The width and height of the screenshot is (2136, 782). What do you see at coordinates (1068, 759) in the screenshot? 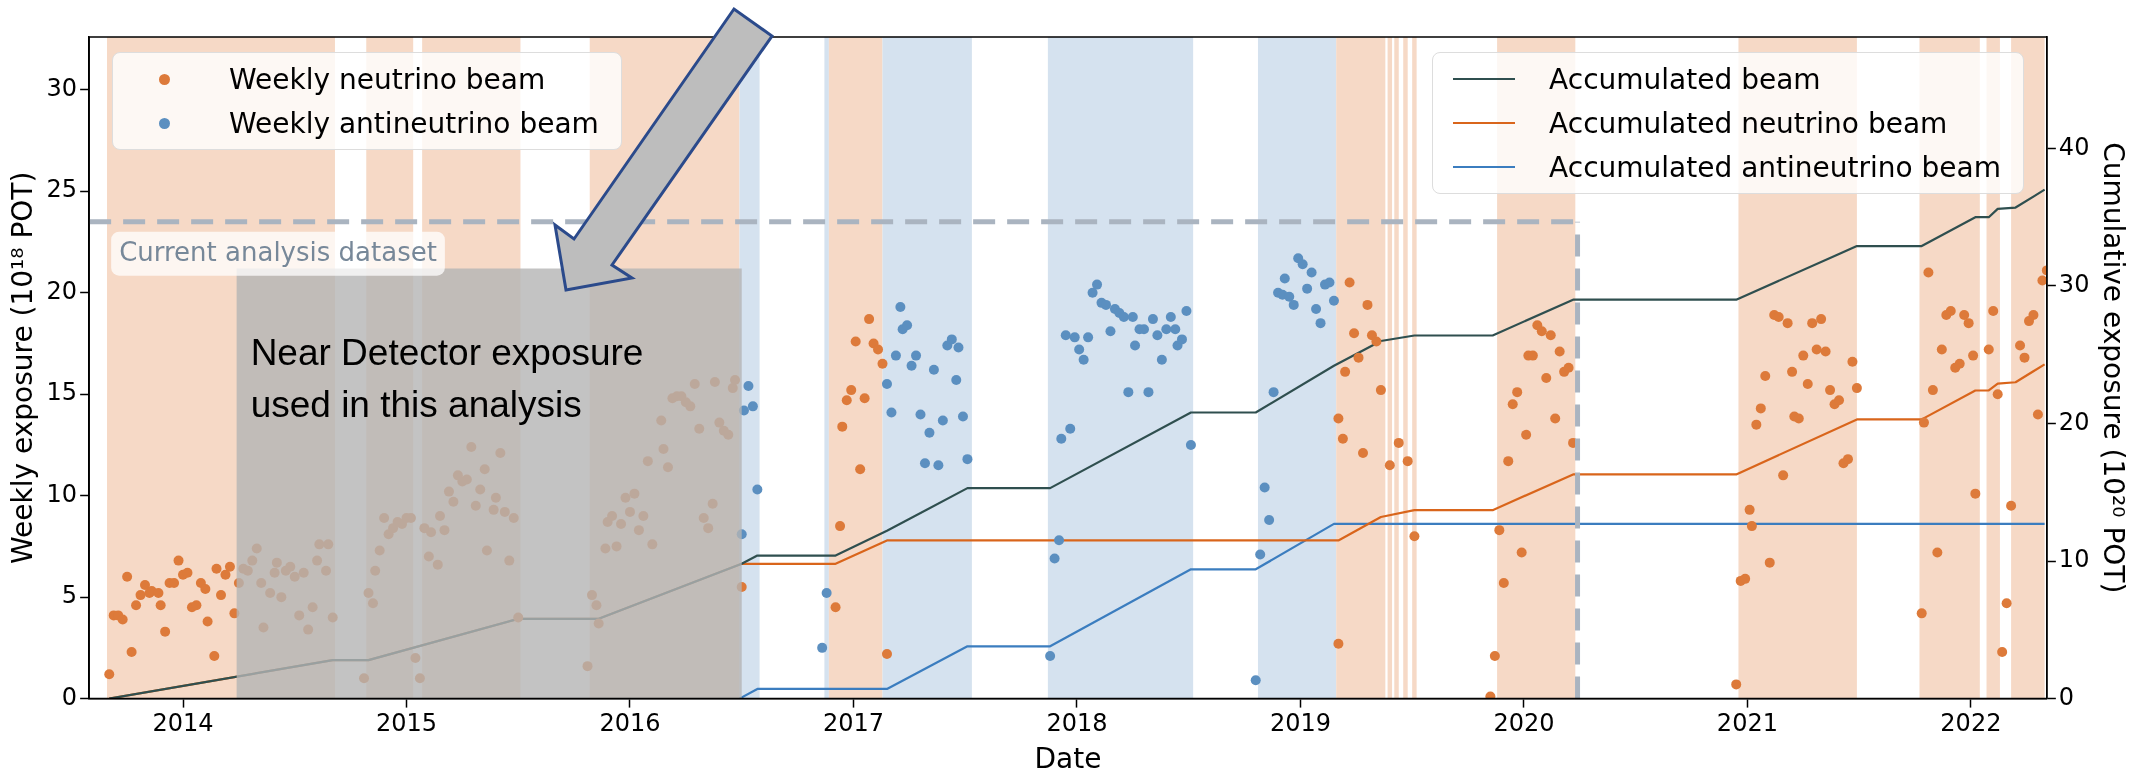
I see `x-axis-title: Date` at bounding box center [1068, 759].